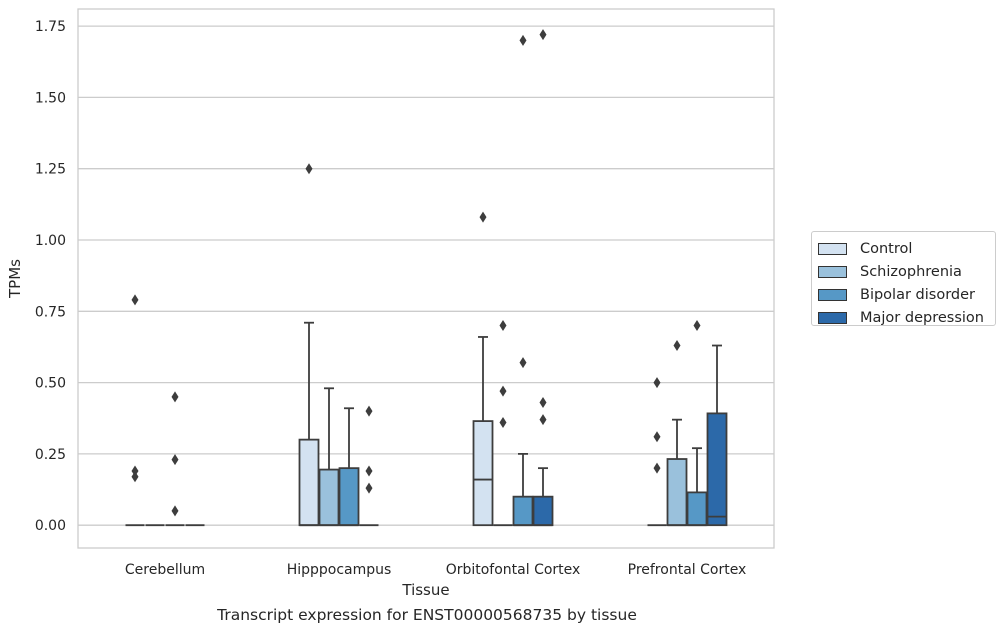 This screenshot has width=1007, height=634. I want to click on legend-label-schizophrenia: Schizophrenia, so click(911, 271).